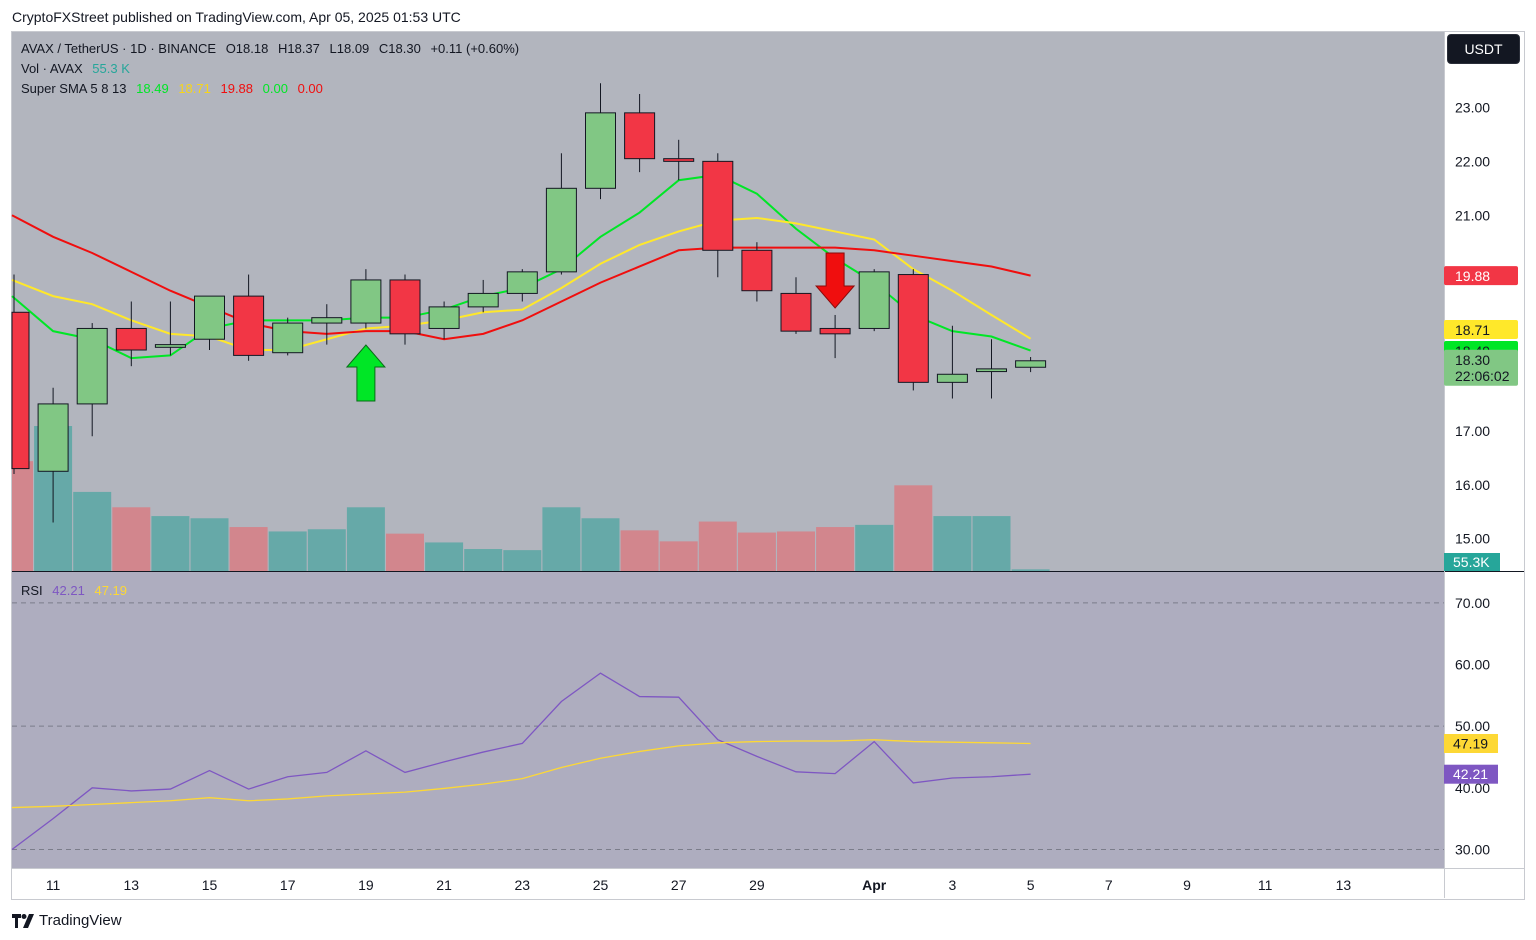  Describe the element at coordinates (399, 48) in the screenshot. I see `ohlc-close: C18.30` at that location.